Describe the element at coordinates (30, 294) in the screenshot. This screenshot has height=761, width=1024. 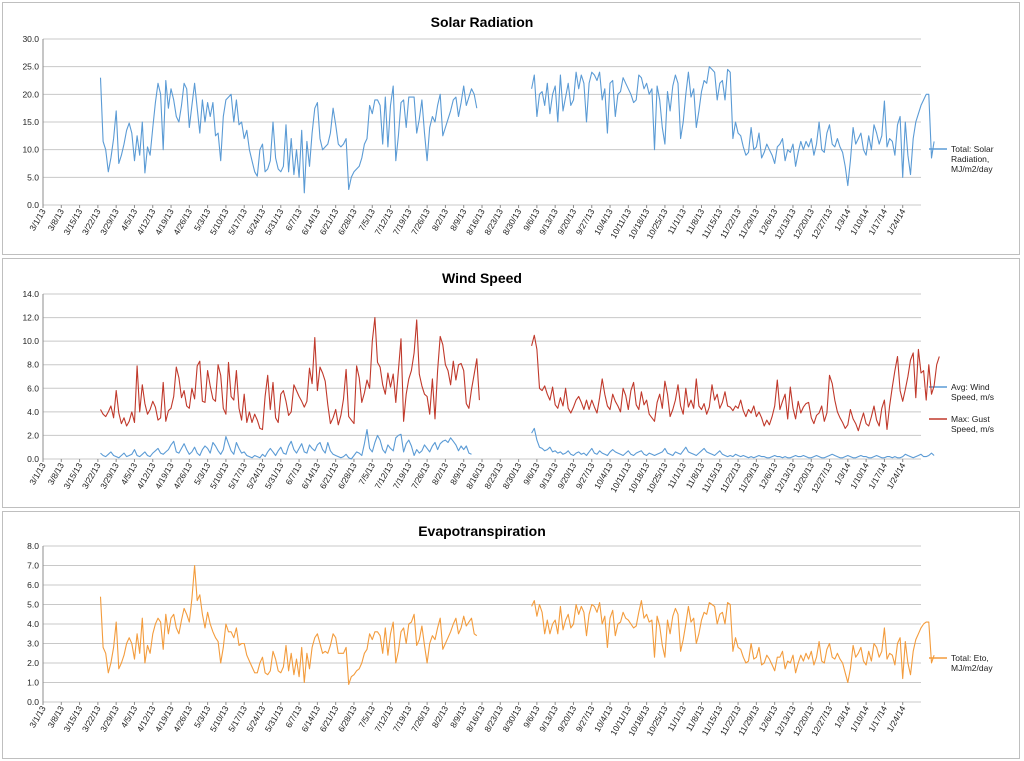
I see `y-tick-label: 14.0` at that location.